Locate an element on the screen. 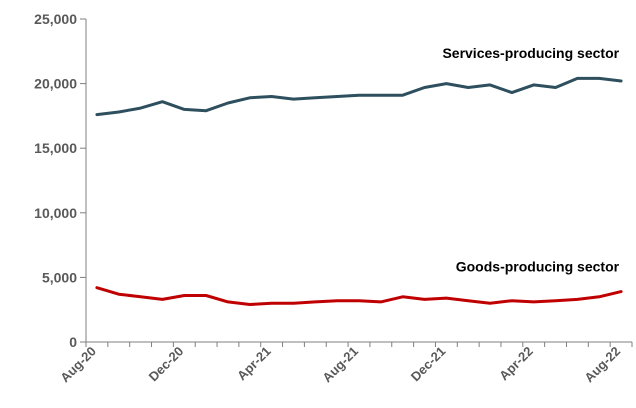 The image size is (636, 408). x-tick-label: Aug-20 is located at coordinates (78, 365).